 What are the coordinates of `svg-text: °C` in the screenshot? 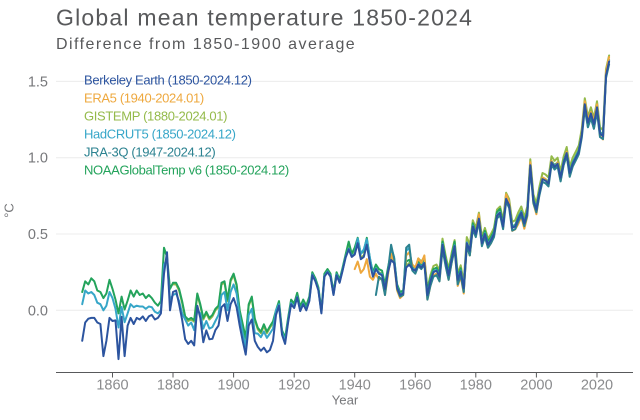 It's located at (9, 210).